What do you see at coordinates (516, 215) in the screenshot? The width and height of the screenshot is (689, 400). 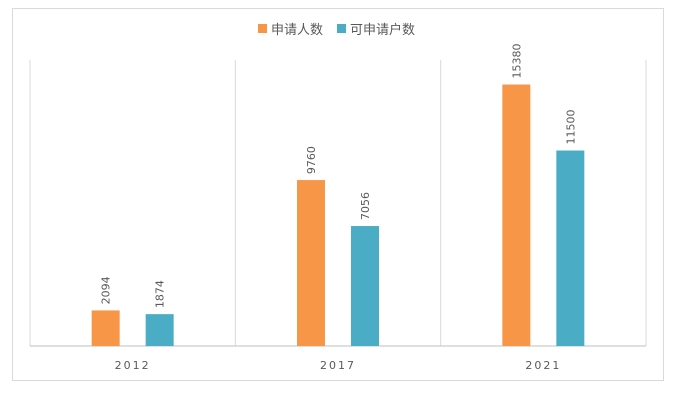 I see `bar-series-0-2021` at bounding box center [516, 215].